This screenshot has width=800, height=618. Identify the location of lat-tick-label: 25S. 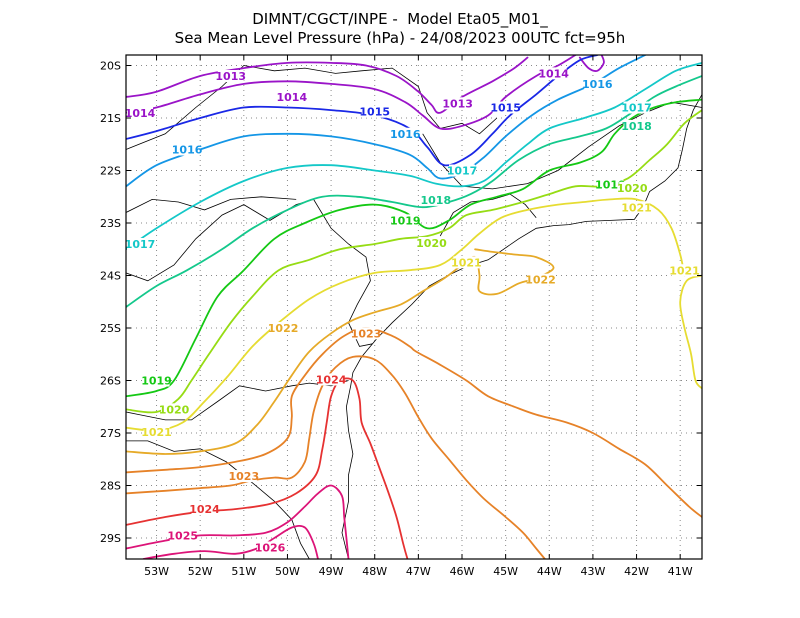
(110, 328).